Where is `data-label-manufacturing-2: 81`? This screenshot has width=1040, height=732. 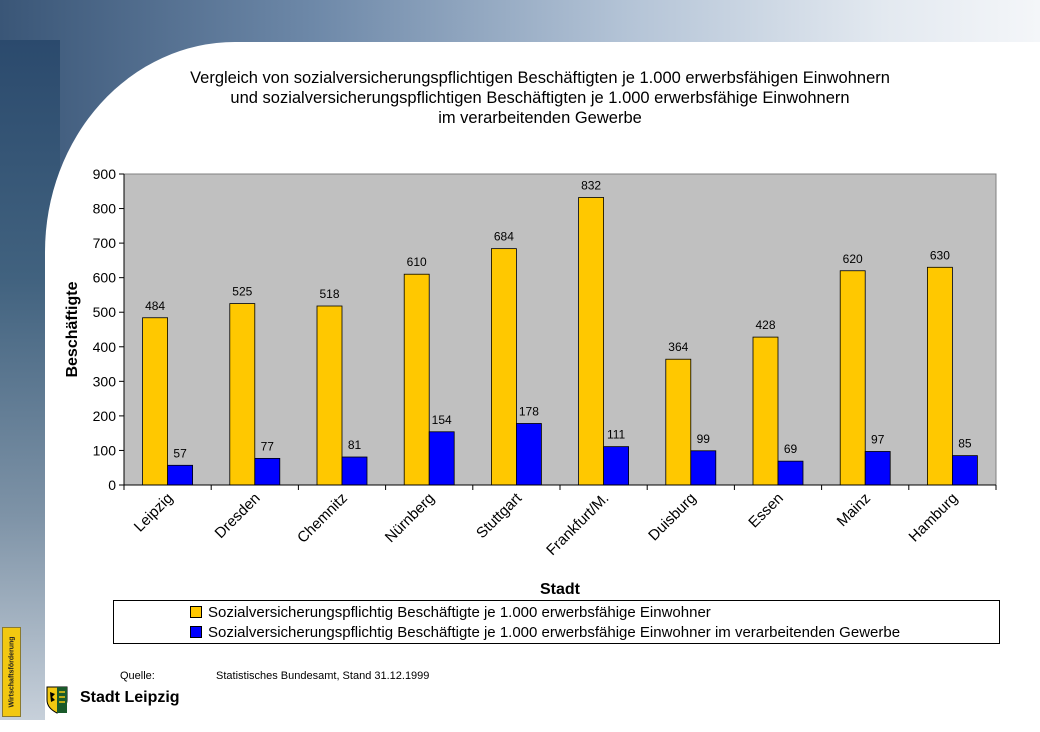 data-label-manufacturing-2: 81 is located at coordinates (355, 445).